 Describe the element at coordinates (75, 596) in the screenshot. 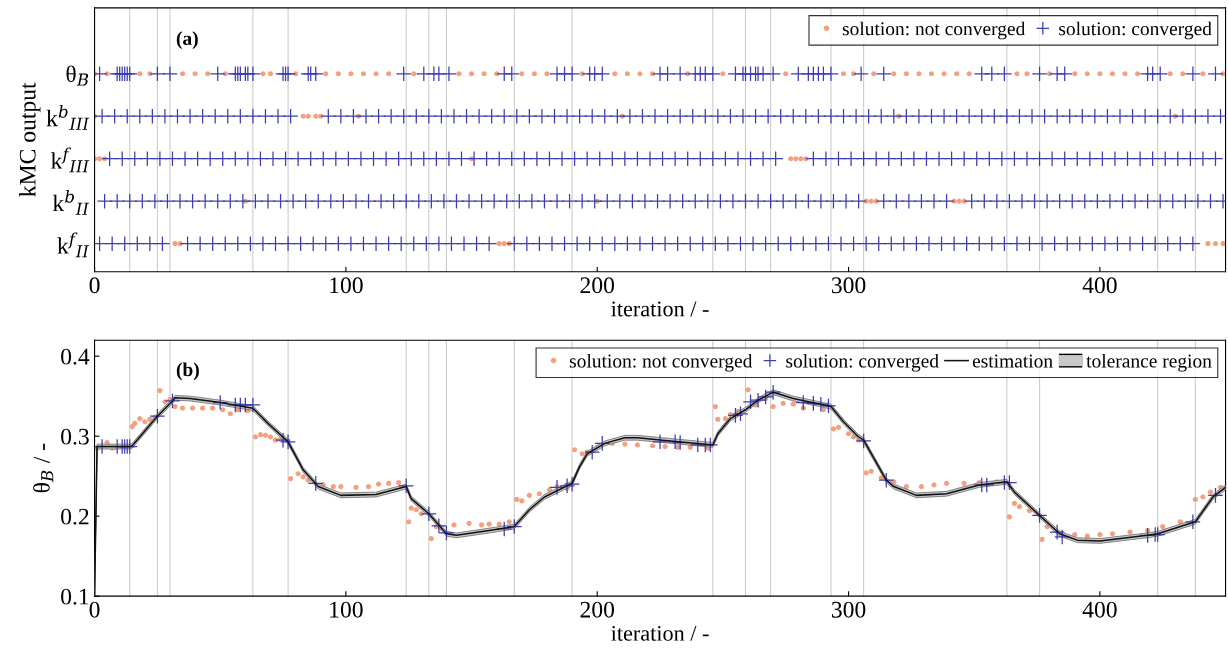

I see `y-tick-label: 0.1` at that location.